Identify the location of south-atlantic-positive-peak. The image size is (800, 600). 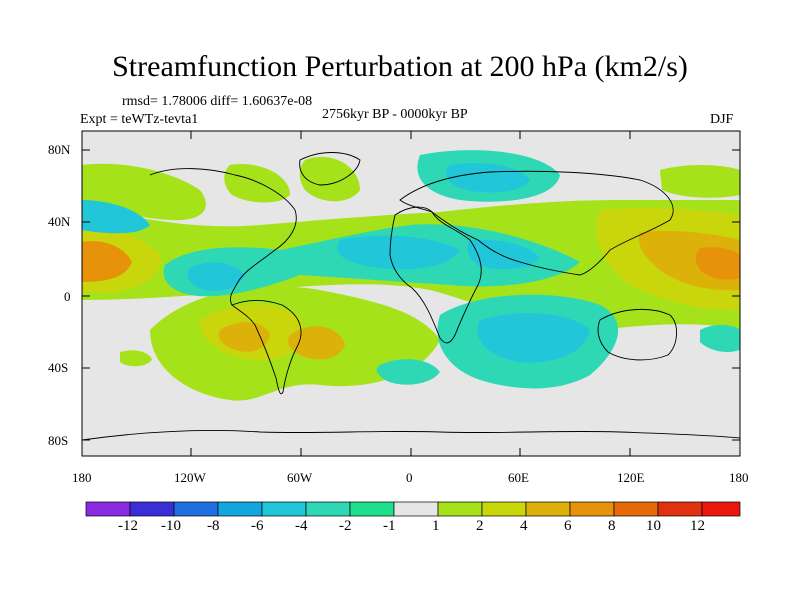
(316, 343).